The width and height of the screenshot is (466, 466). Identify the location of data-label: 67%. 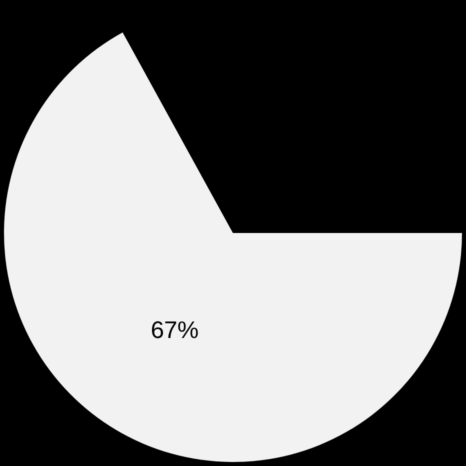
(174, 330).